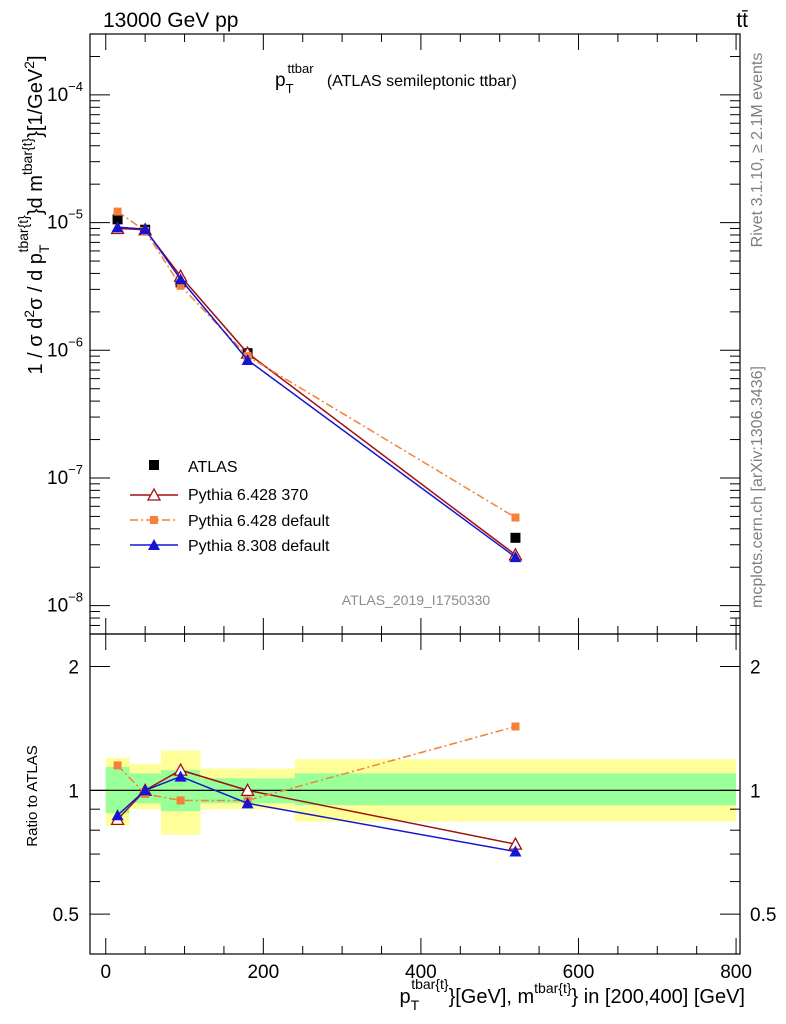  Describe the element at coordinates (32, 795) in the screenshot. I see `ratio-y-axis-label: Ratio to ATLAS` at that location.